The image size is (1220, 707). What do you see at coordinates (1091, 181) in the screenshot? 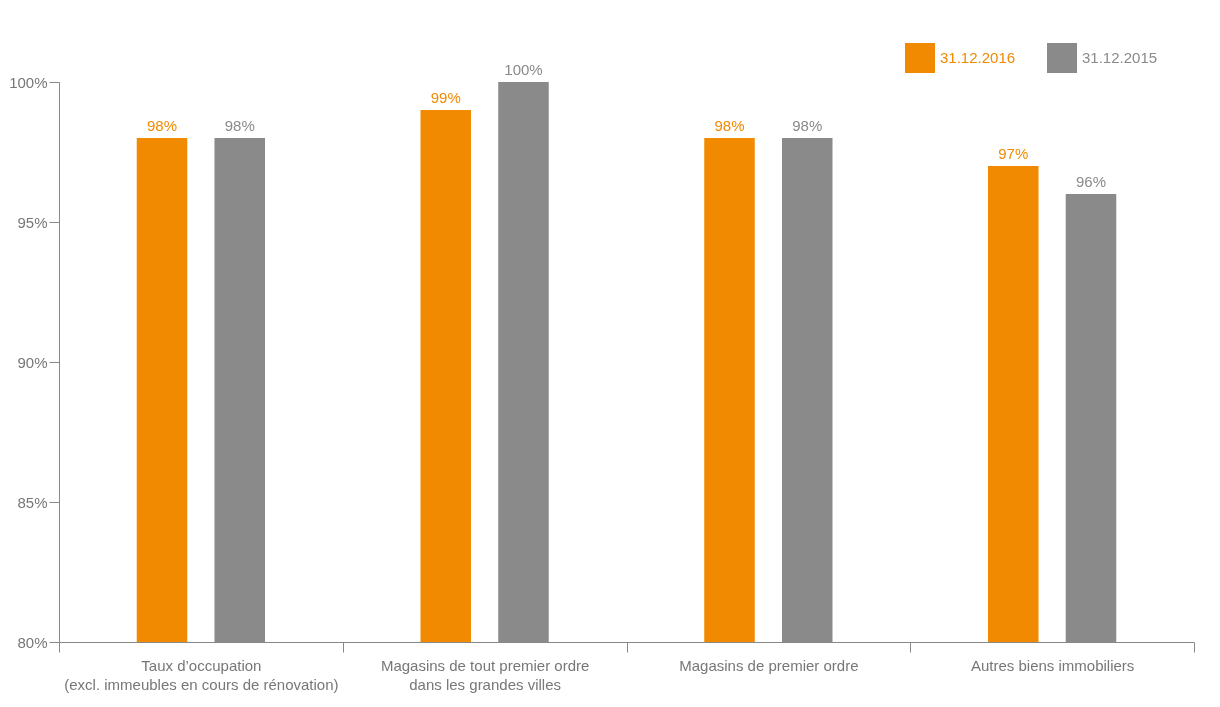
I see `data-label: 96%` at bounding box center [1091, 181].